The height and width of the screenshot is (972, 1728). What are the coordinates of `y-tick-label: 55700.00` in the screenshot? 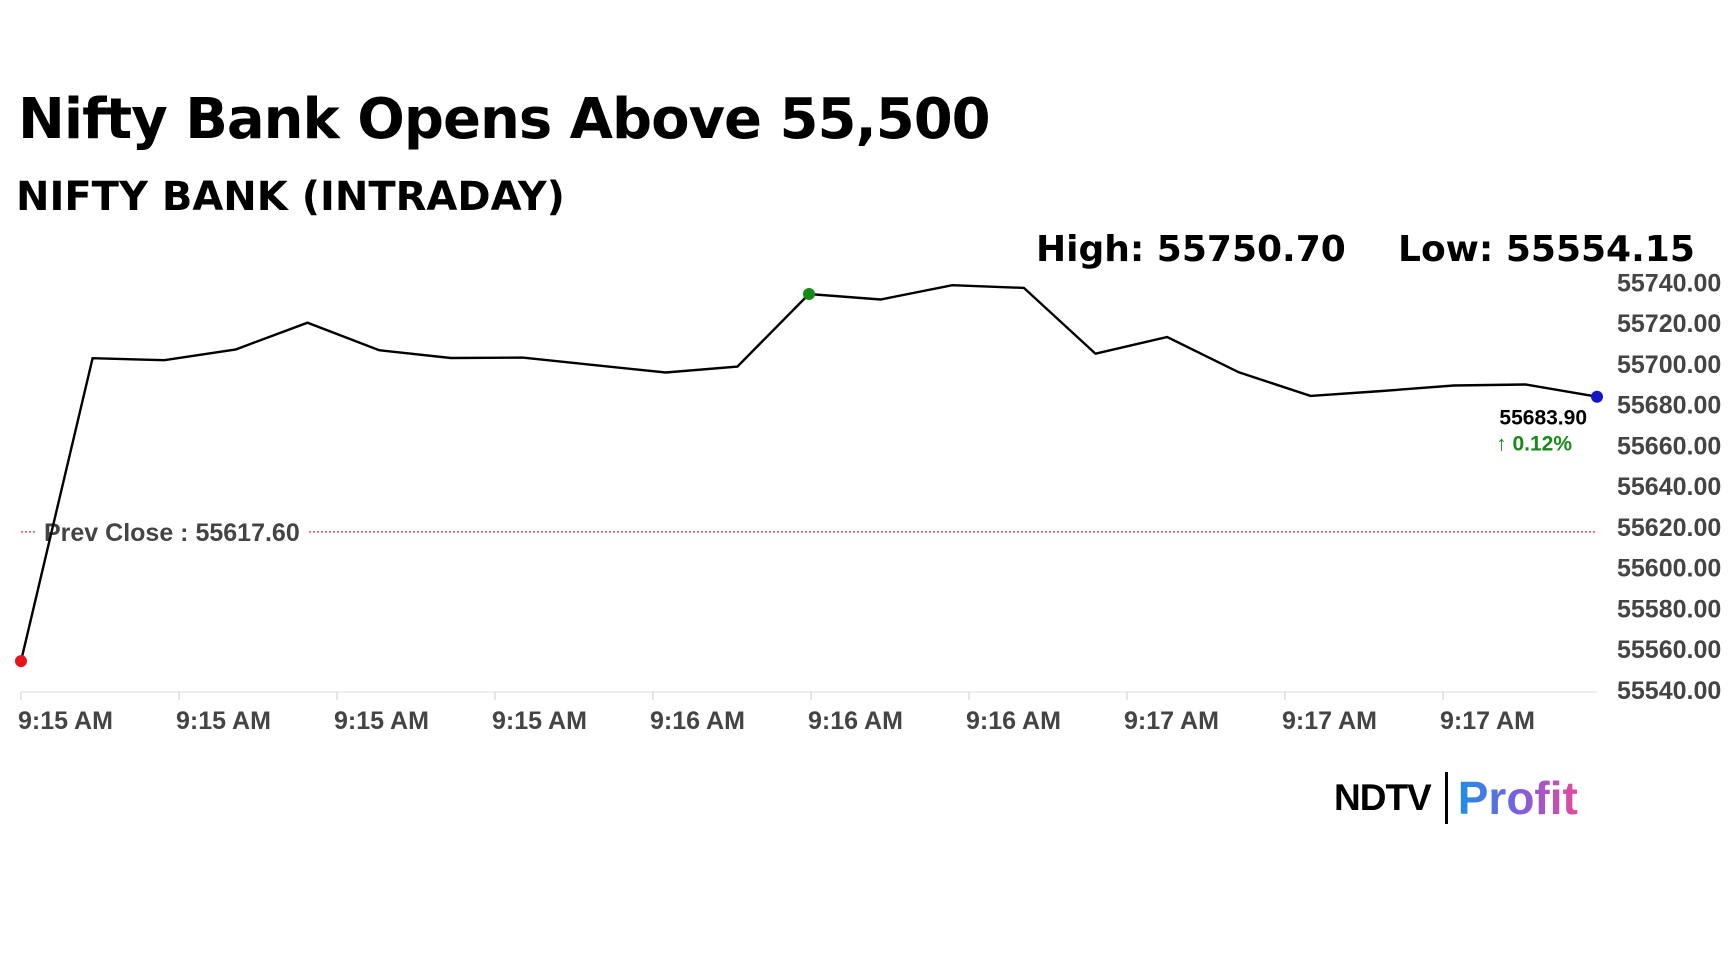 It's located at (1669, 365).